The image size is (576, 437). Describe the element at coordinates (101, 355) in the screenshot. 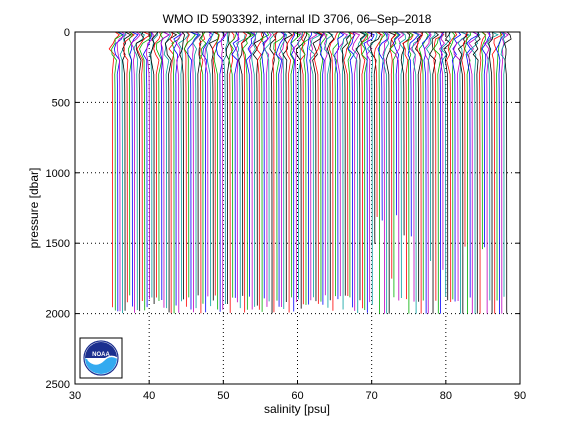

I see `logo-text: NOAA` at that location.